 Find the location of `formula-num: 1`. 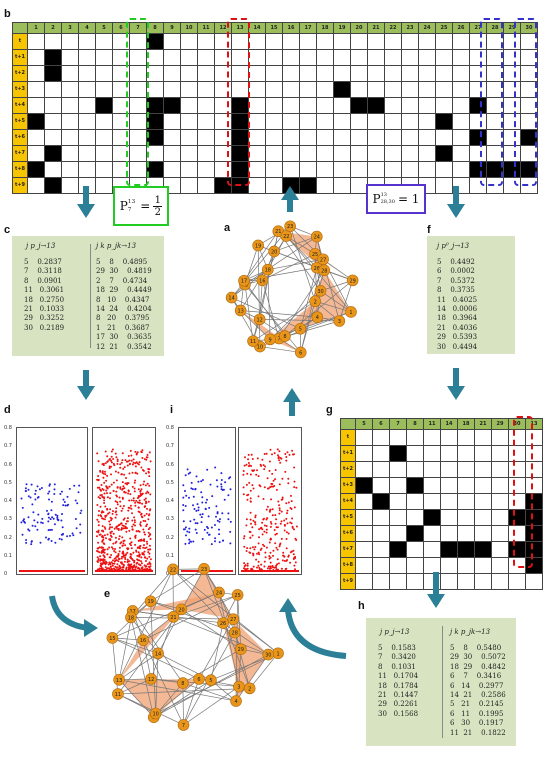

formula-num: 1 is located at coordinates (157, 200).